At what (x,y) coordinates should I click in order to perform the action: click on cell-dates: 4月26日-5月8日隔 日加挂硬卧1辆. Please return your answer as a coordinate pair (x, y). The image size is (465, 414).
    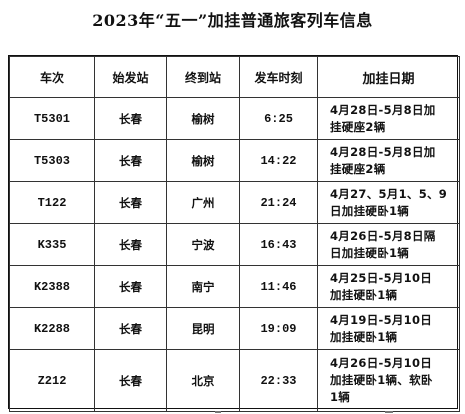
    Looking at the image, I should click on (388, 244).